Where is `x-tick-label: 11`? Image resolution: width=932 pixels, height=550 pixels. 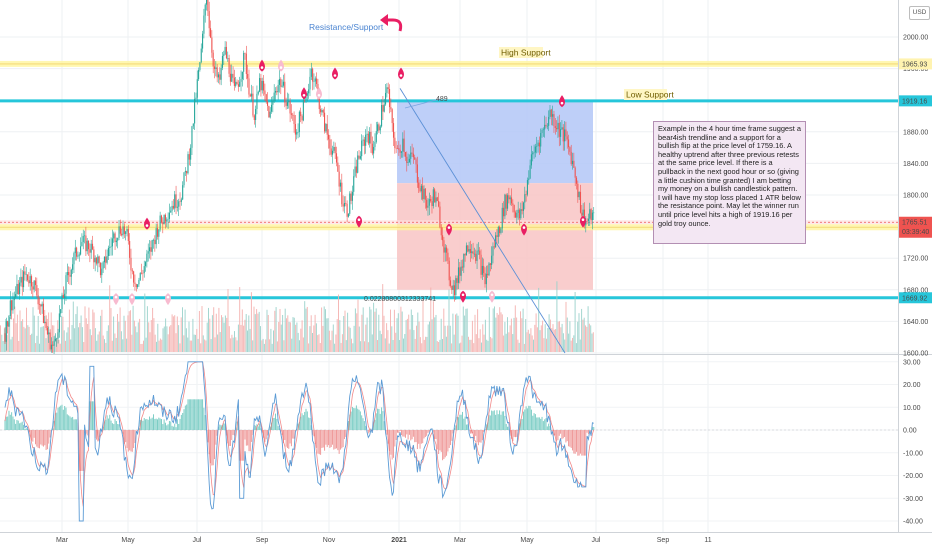
x-tick-label: 11 is located at coordinates (707, 540).